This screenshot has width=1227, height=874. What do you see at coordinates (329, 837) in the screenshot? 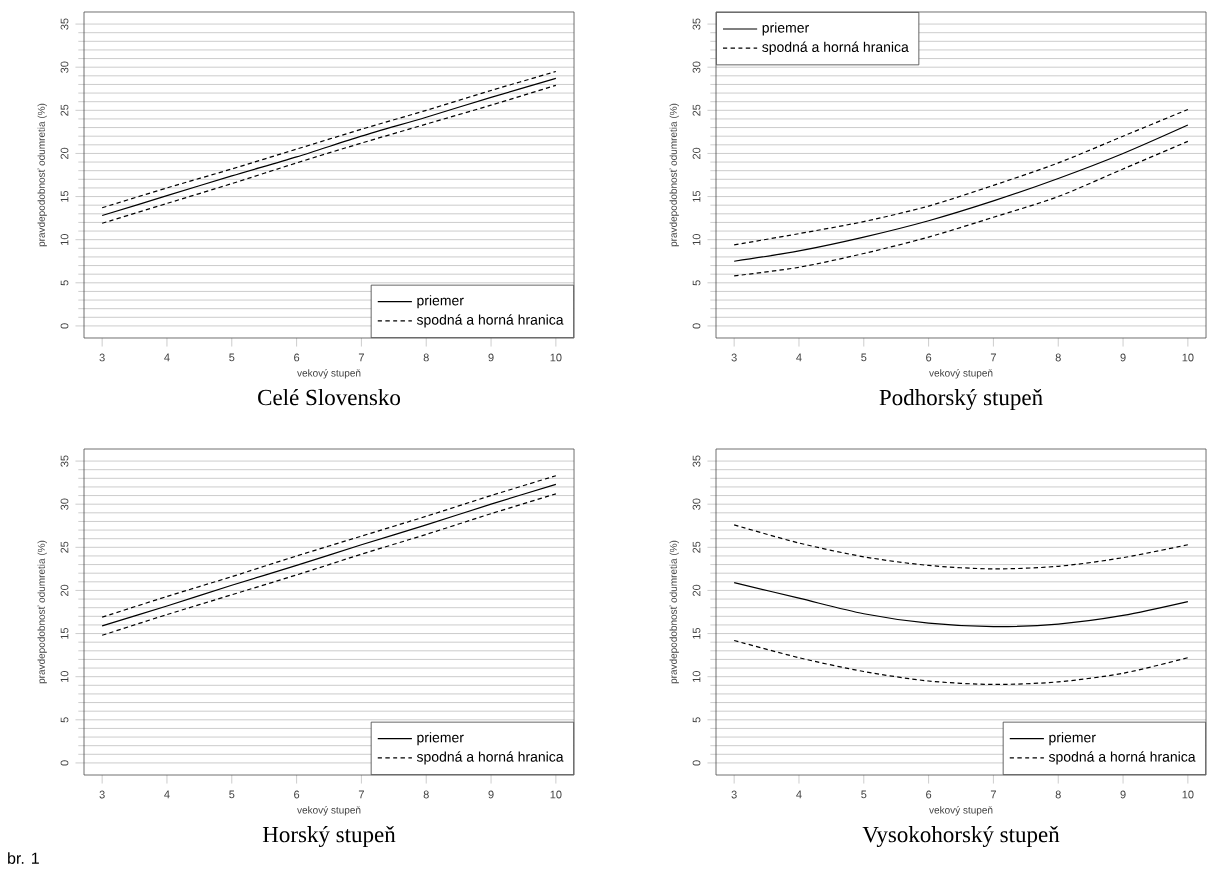
I see `text: Horský stupeň` at bounding box center [329, 837].